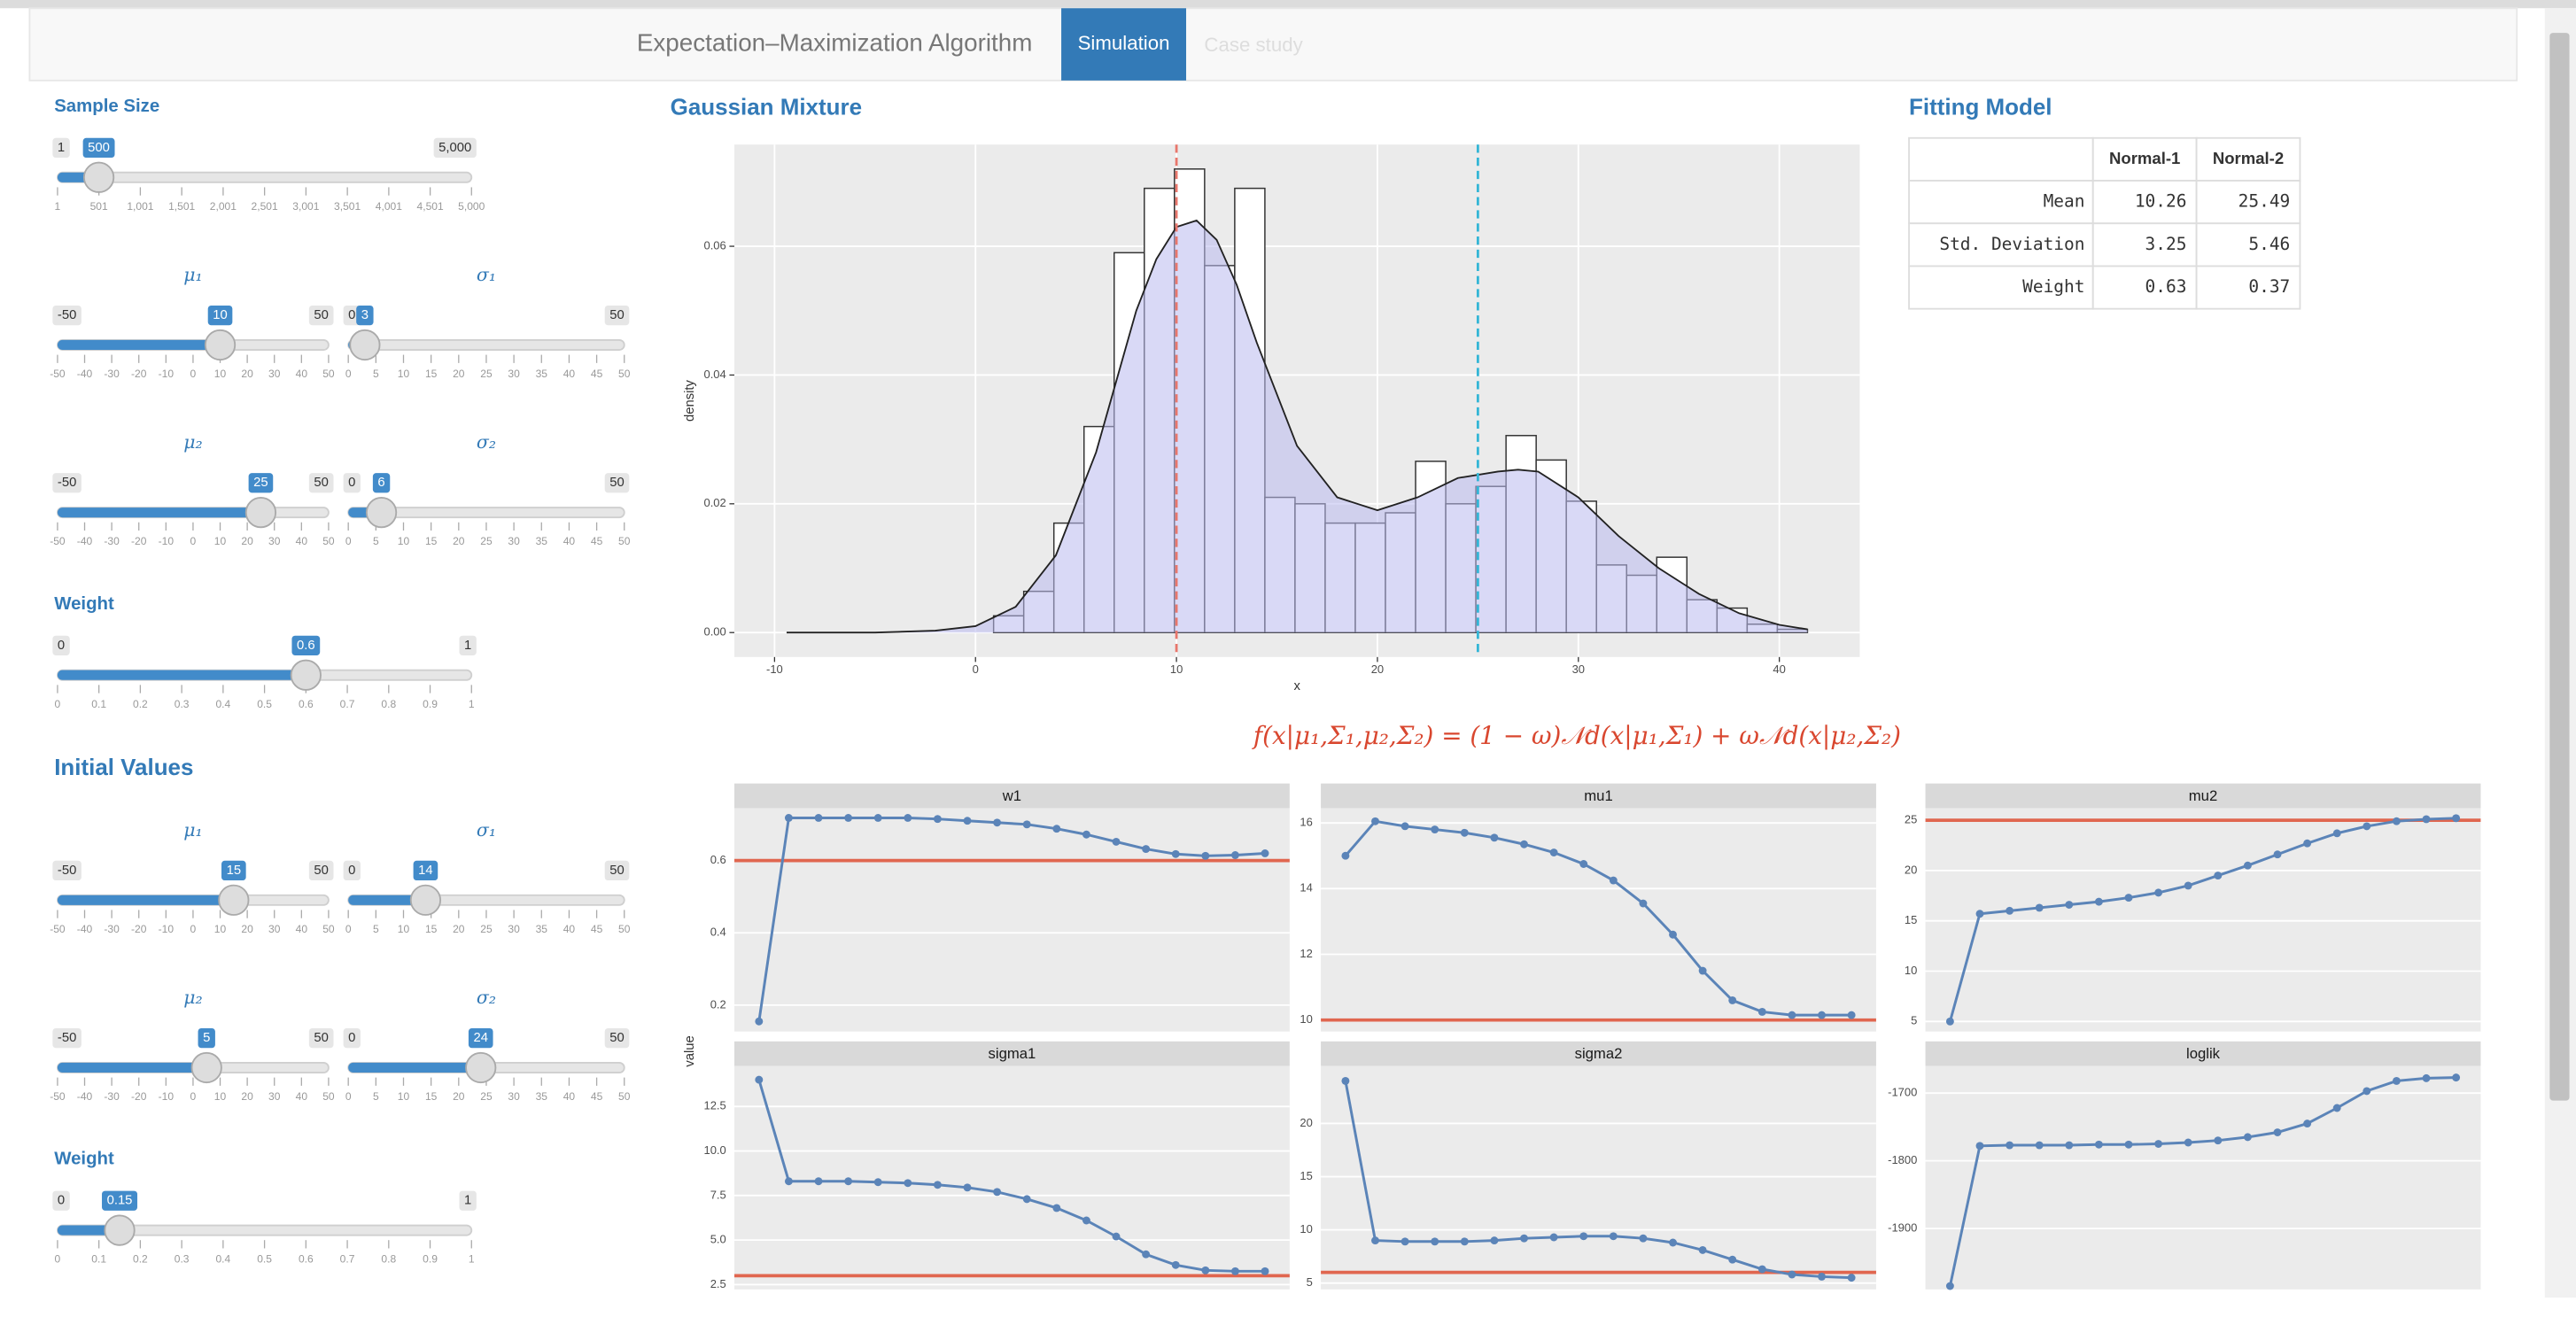  What do you see at coordinates (774, 669) in the screenshot?
I see `x-tick-label: -10` at bounding box center [774, 669].